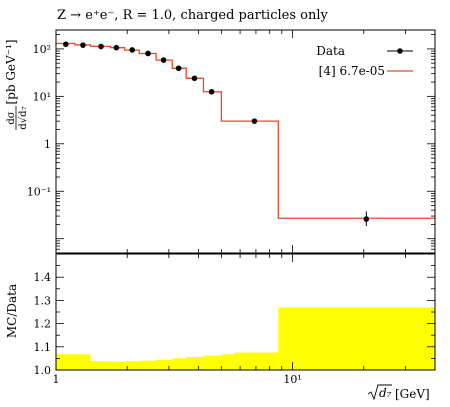 The height and width of the screenshot is (407, 450). Describe the element at coordinates (56, 379) in the screenshot. I see `x-tick-label: 1` at that location.